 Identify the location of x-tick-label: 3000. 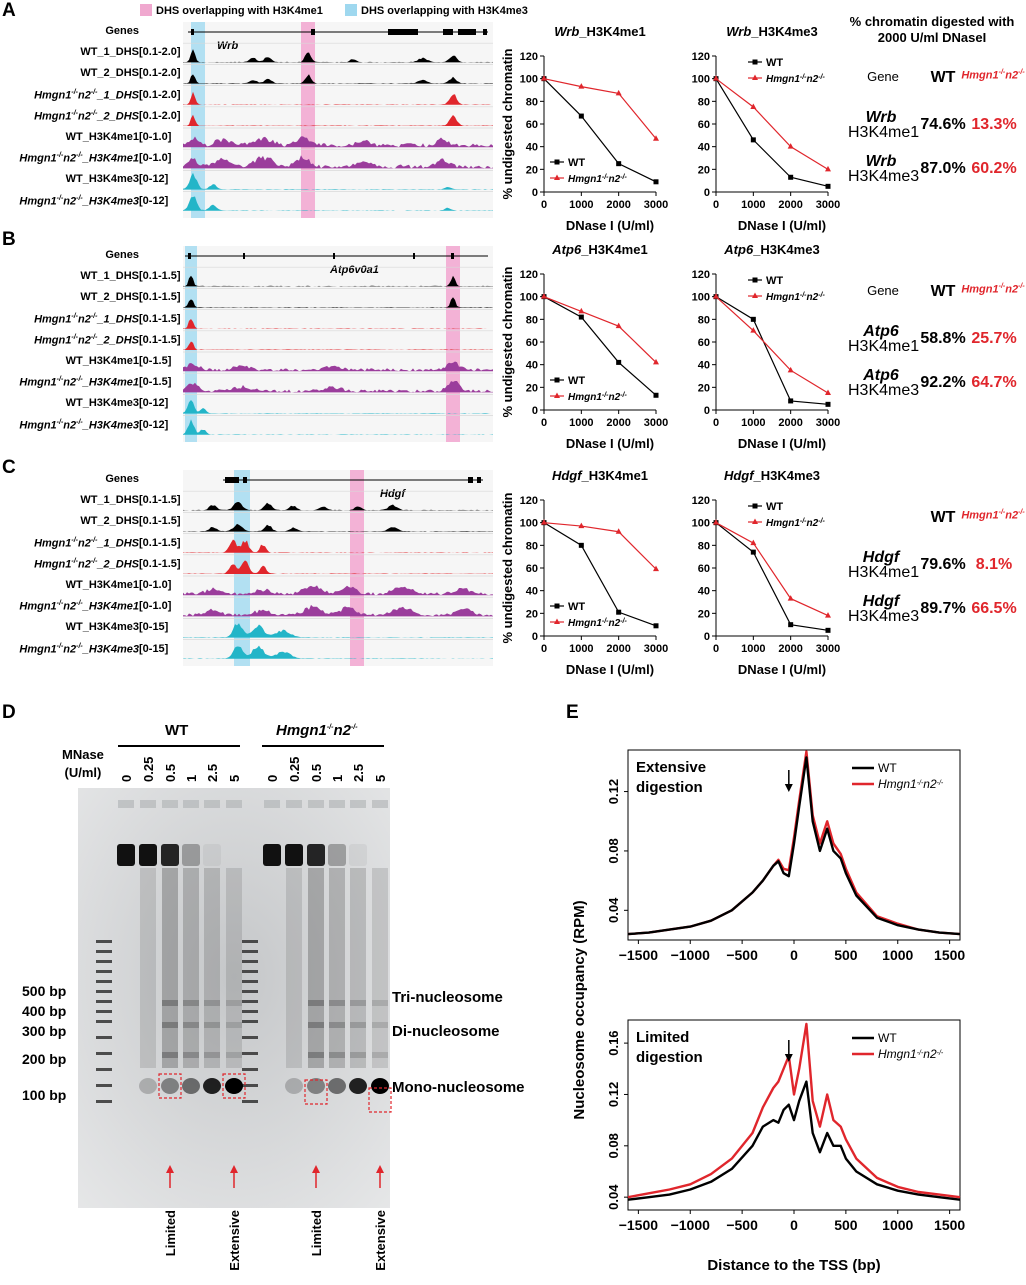
(656, 205).